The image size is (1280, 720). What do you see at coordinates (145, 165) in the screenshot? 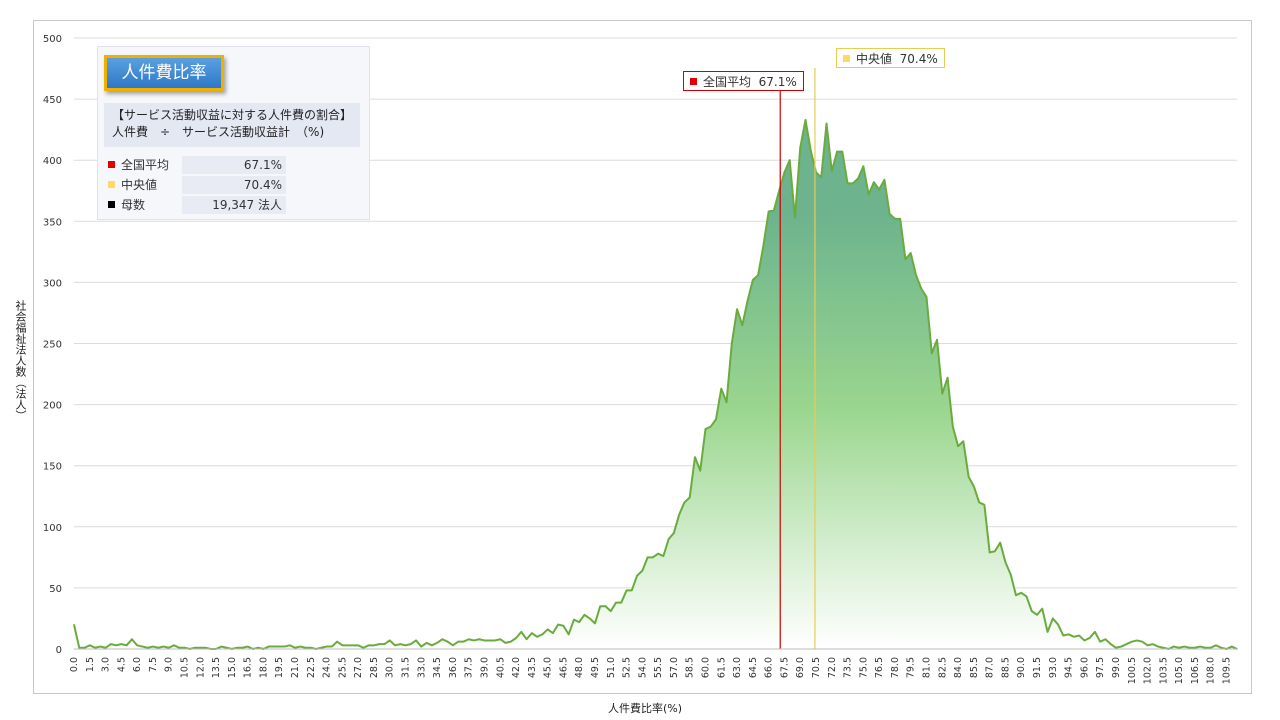
I see `stat-label: 全国平均` at bounding box center [145, 165].